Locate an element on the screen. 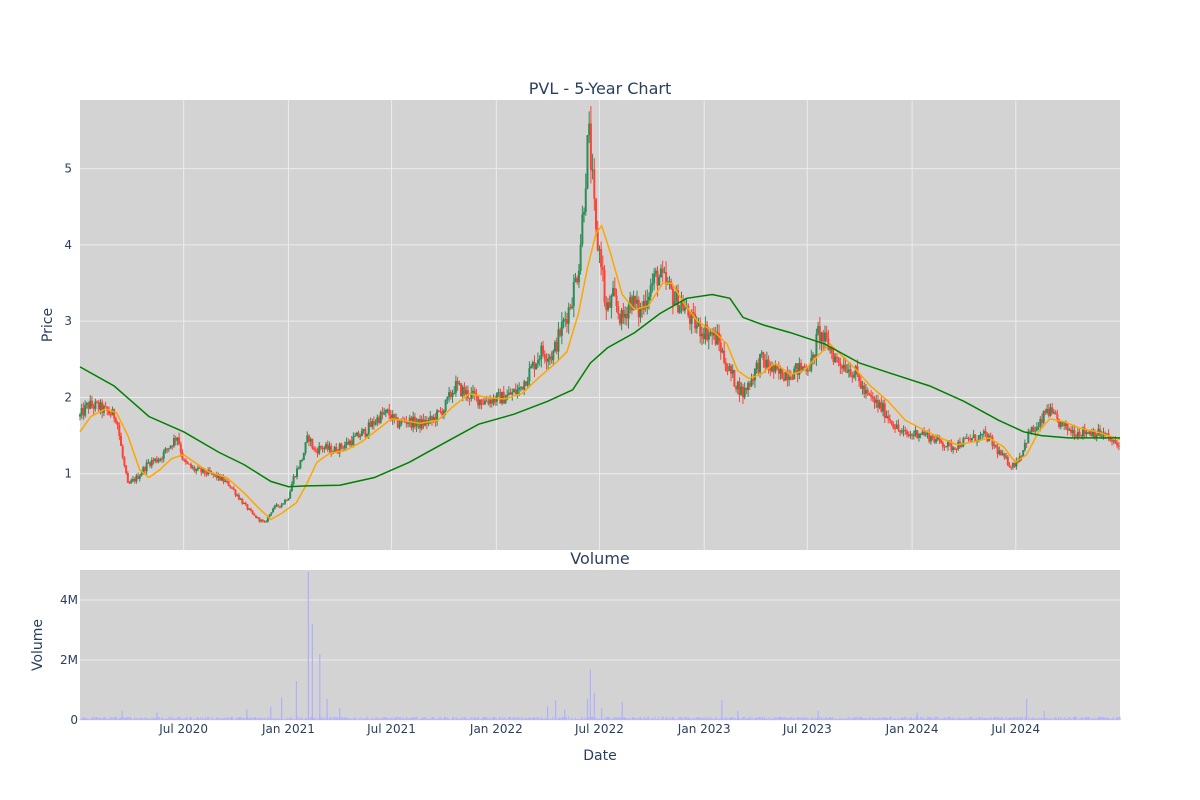 This screenshot has height=800, width=1200. volume-y-tick-label: 2M is located at coordinates (69, 660).